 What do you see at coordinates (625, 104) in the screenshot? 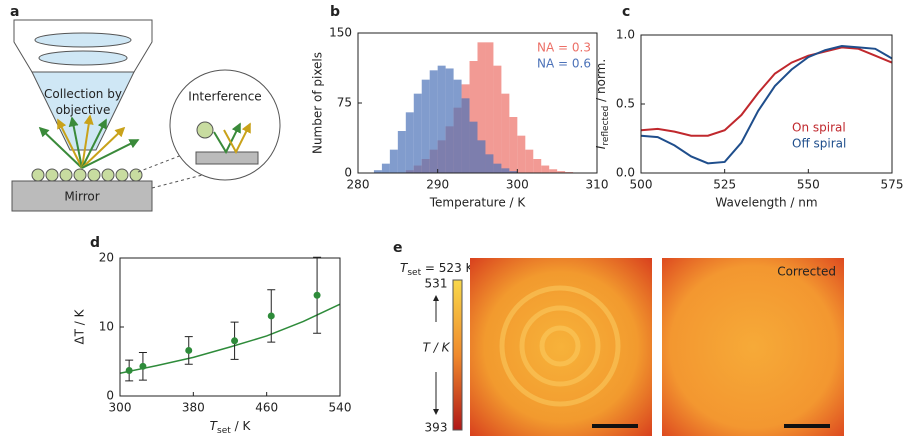
I see `y-tick-label: 0.5` at bounding box center [625, 104].